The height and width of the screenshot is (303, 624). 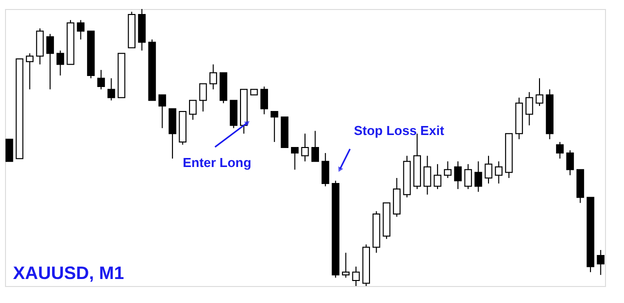 I want to click on annotation: Stop Loss Exit, so click(x=399, y=130).